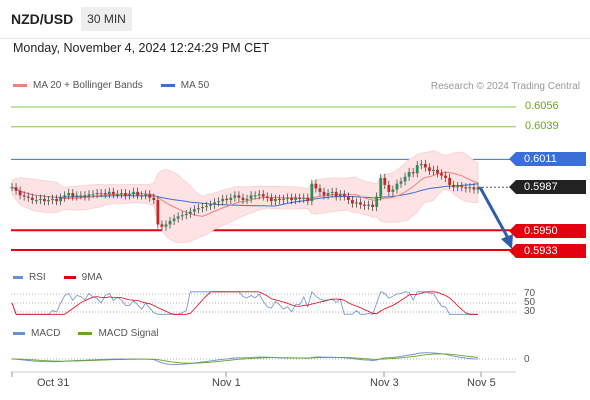 The width and height of the screenshot is (590, 400). What do you see at coordinates (19, 333) in the screenshot?
I see `macd-swatch` at bounding box center [19, 333].